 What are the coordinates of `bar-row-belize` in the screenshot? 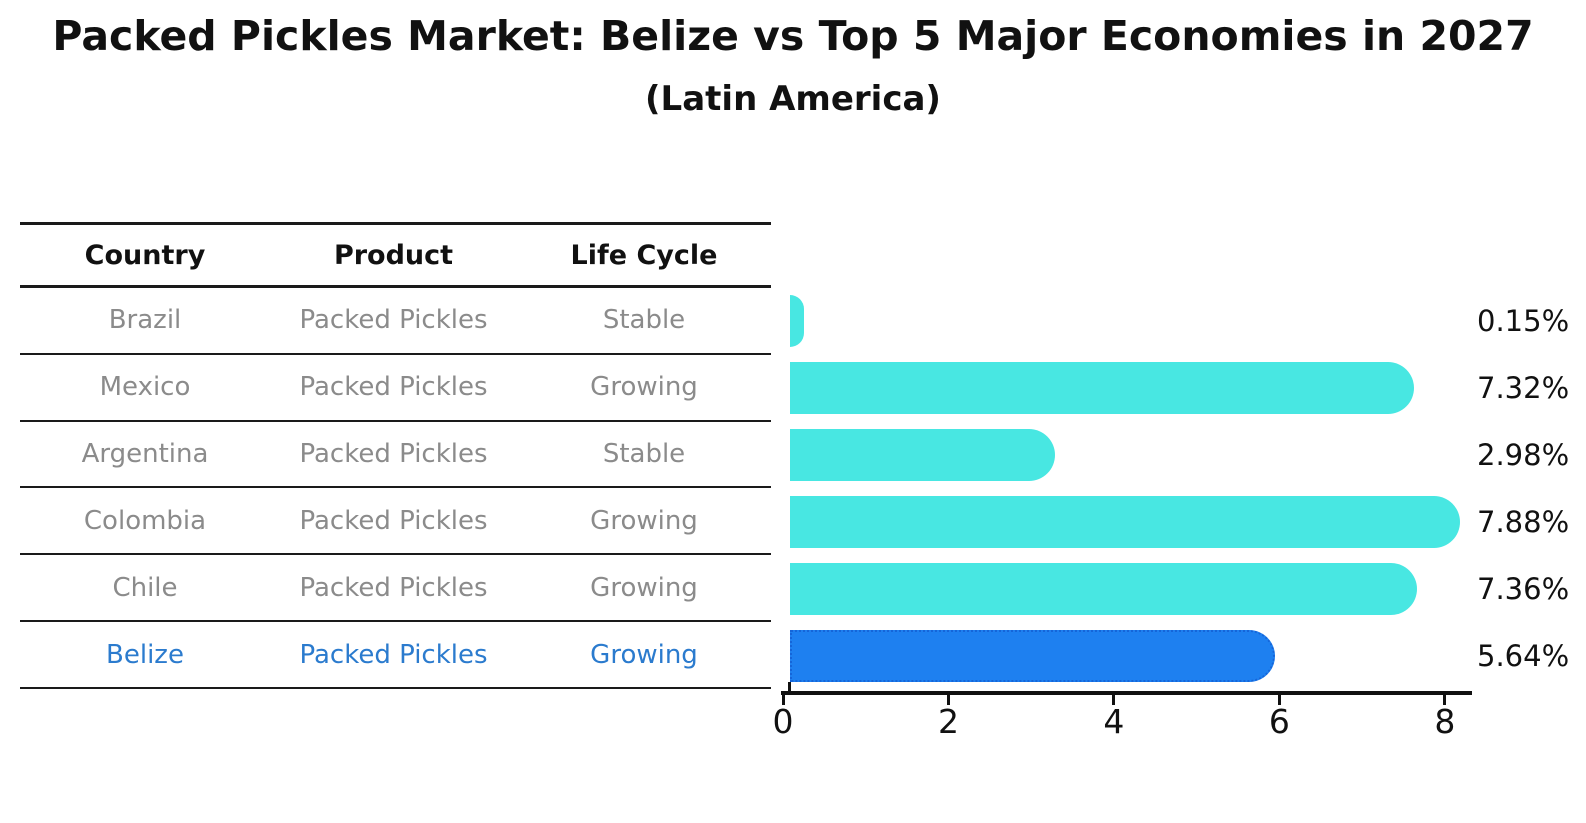 It's located at (1127, 655).